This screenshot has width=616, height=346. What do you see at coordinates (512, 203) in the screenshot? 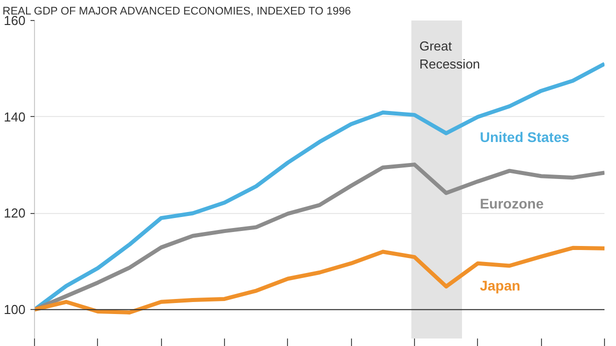
I see `series-label: Eurozone` at bounding box center [512, 203].